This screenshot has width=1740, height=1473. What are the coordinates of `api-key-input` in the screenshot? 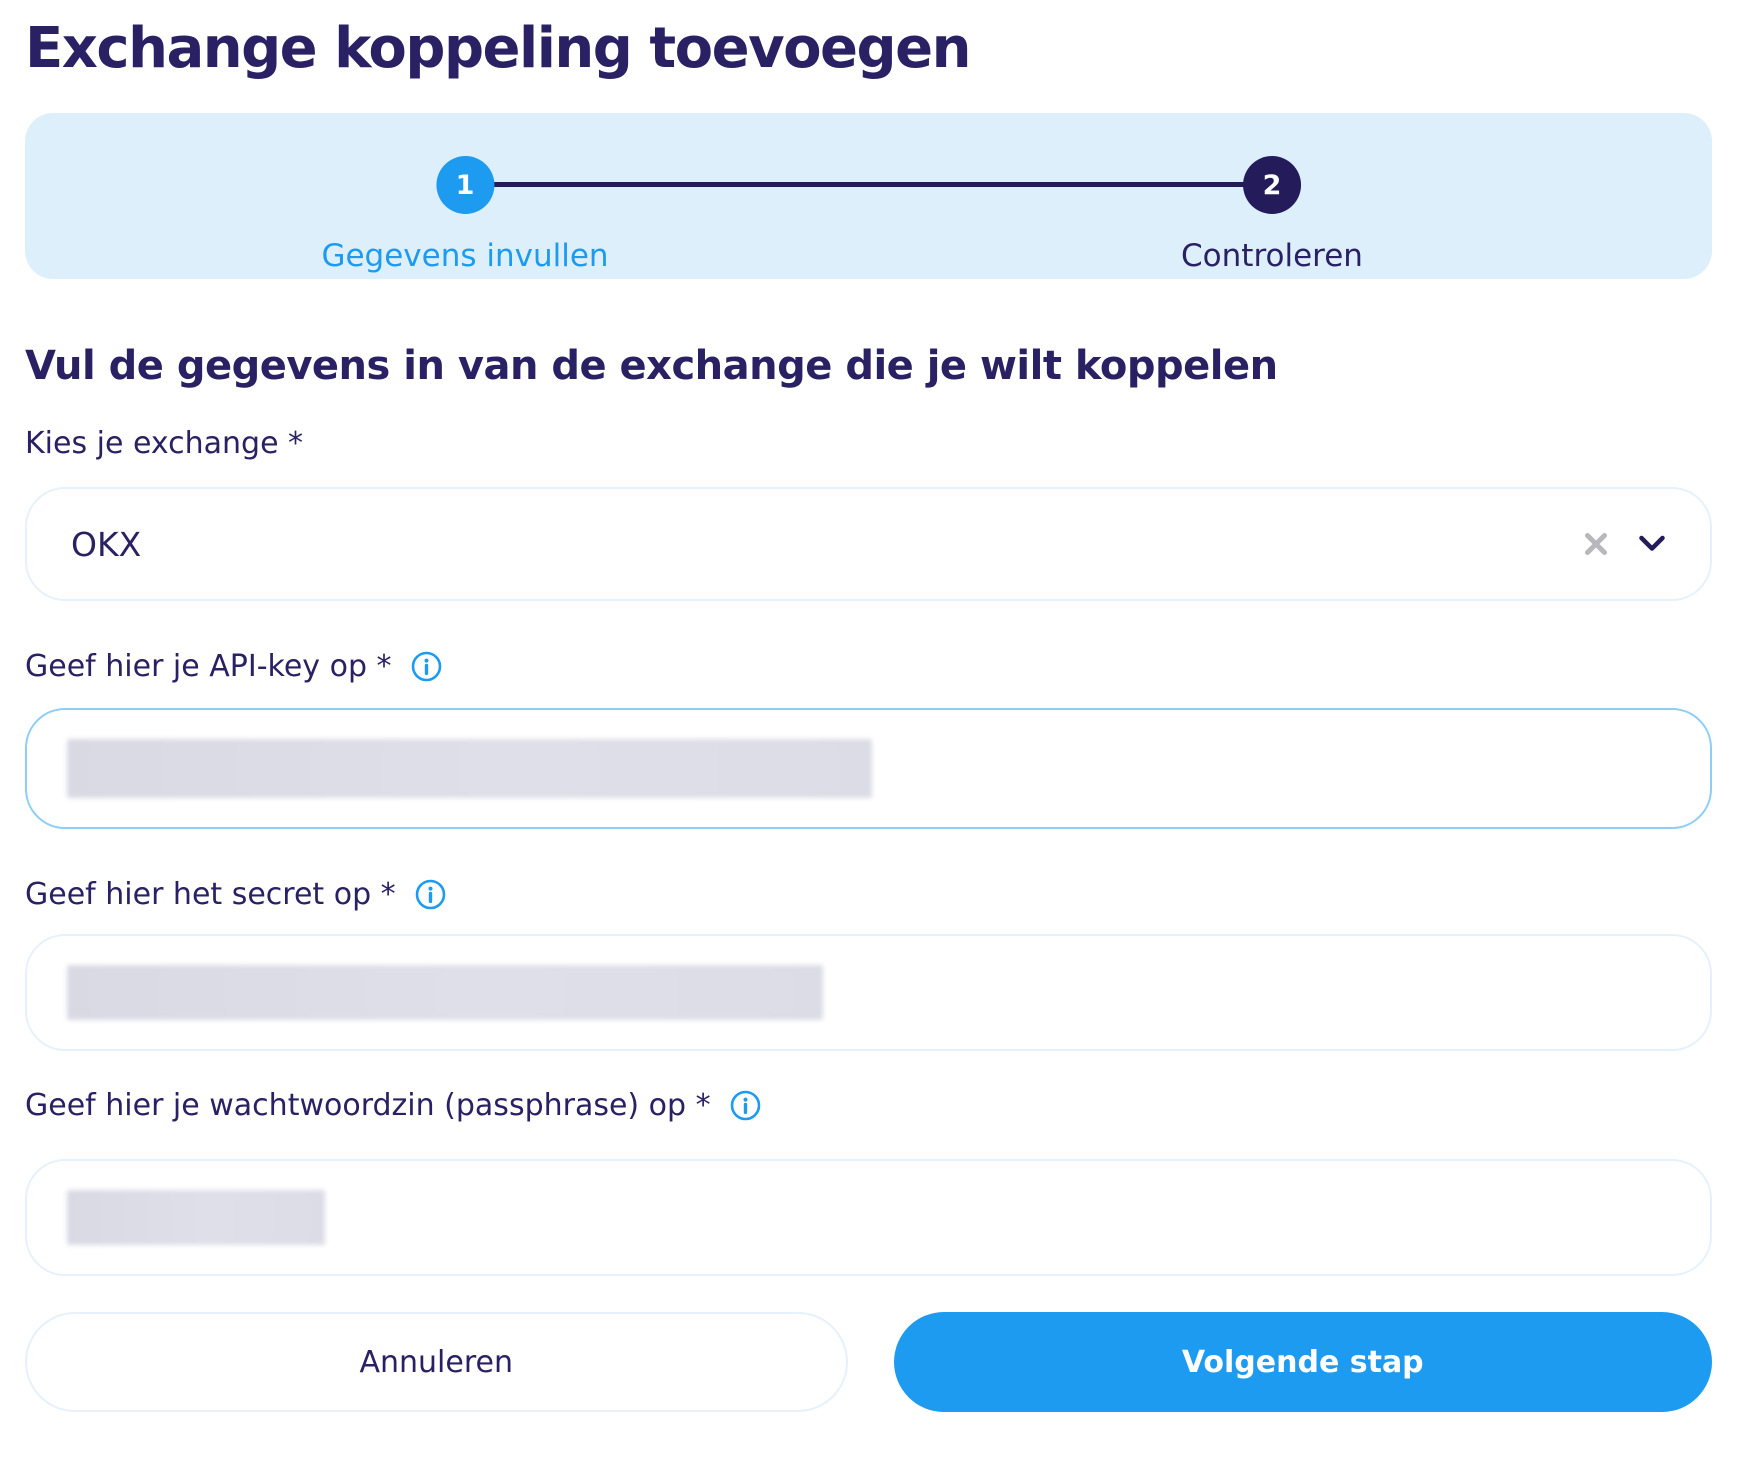 It's located at (868, 768).